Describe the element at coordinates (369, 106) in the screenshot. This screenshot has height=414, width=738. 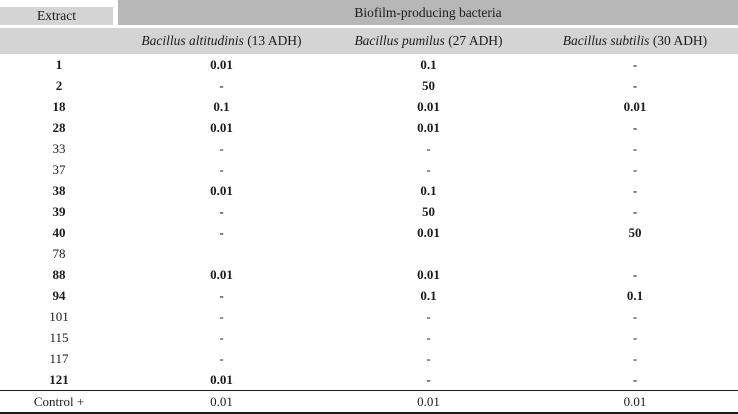
I see `table-row: 18 0.1 0.01 0.01` at that location.